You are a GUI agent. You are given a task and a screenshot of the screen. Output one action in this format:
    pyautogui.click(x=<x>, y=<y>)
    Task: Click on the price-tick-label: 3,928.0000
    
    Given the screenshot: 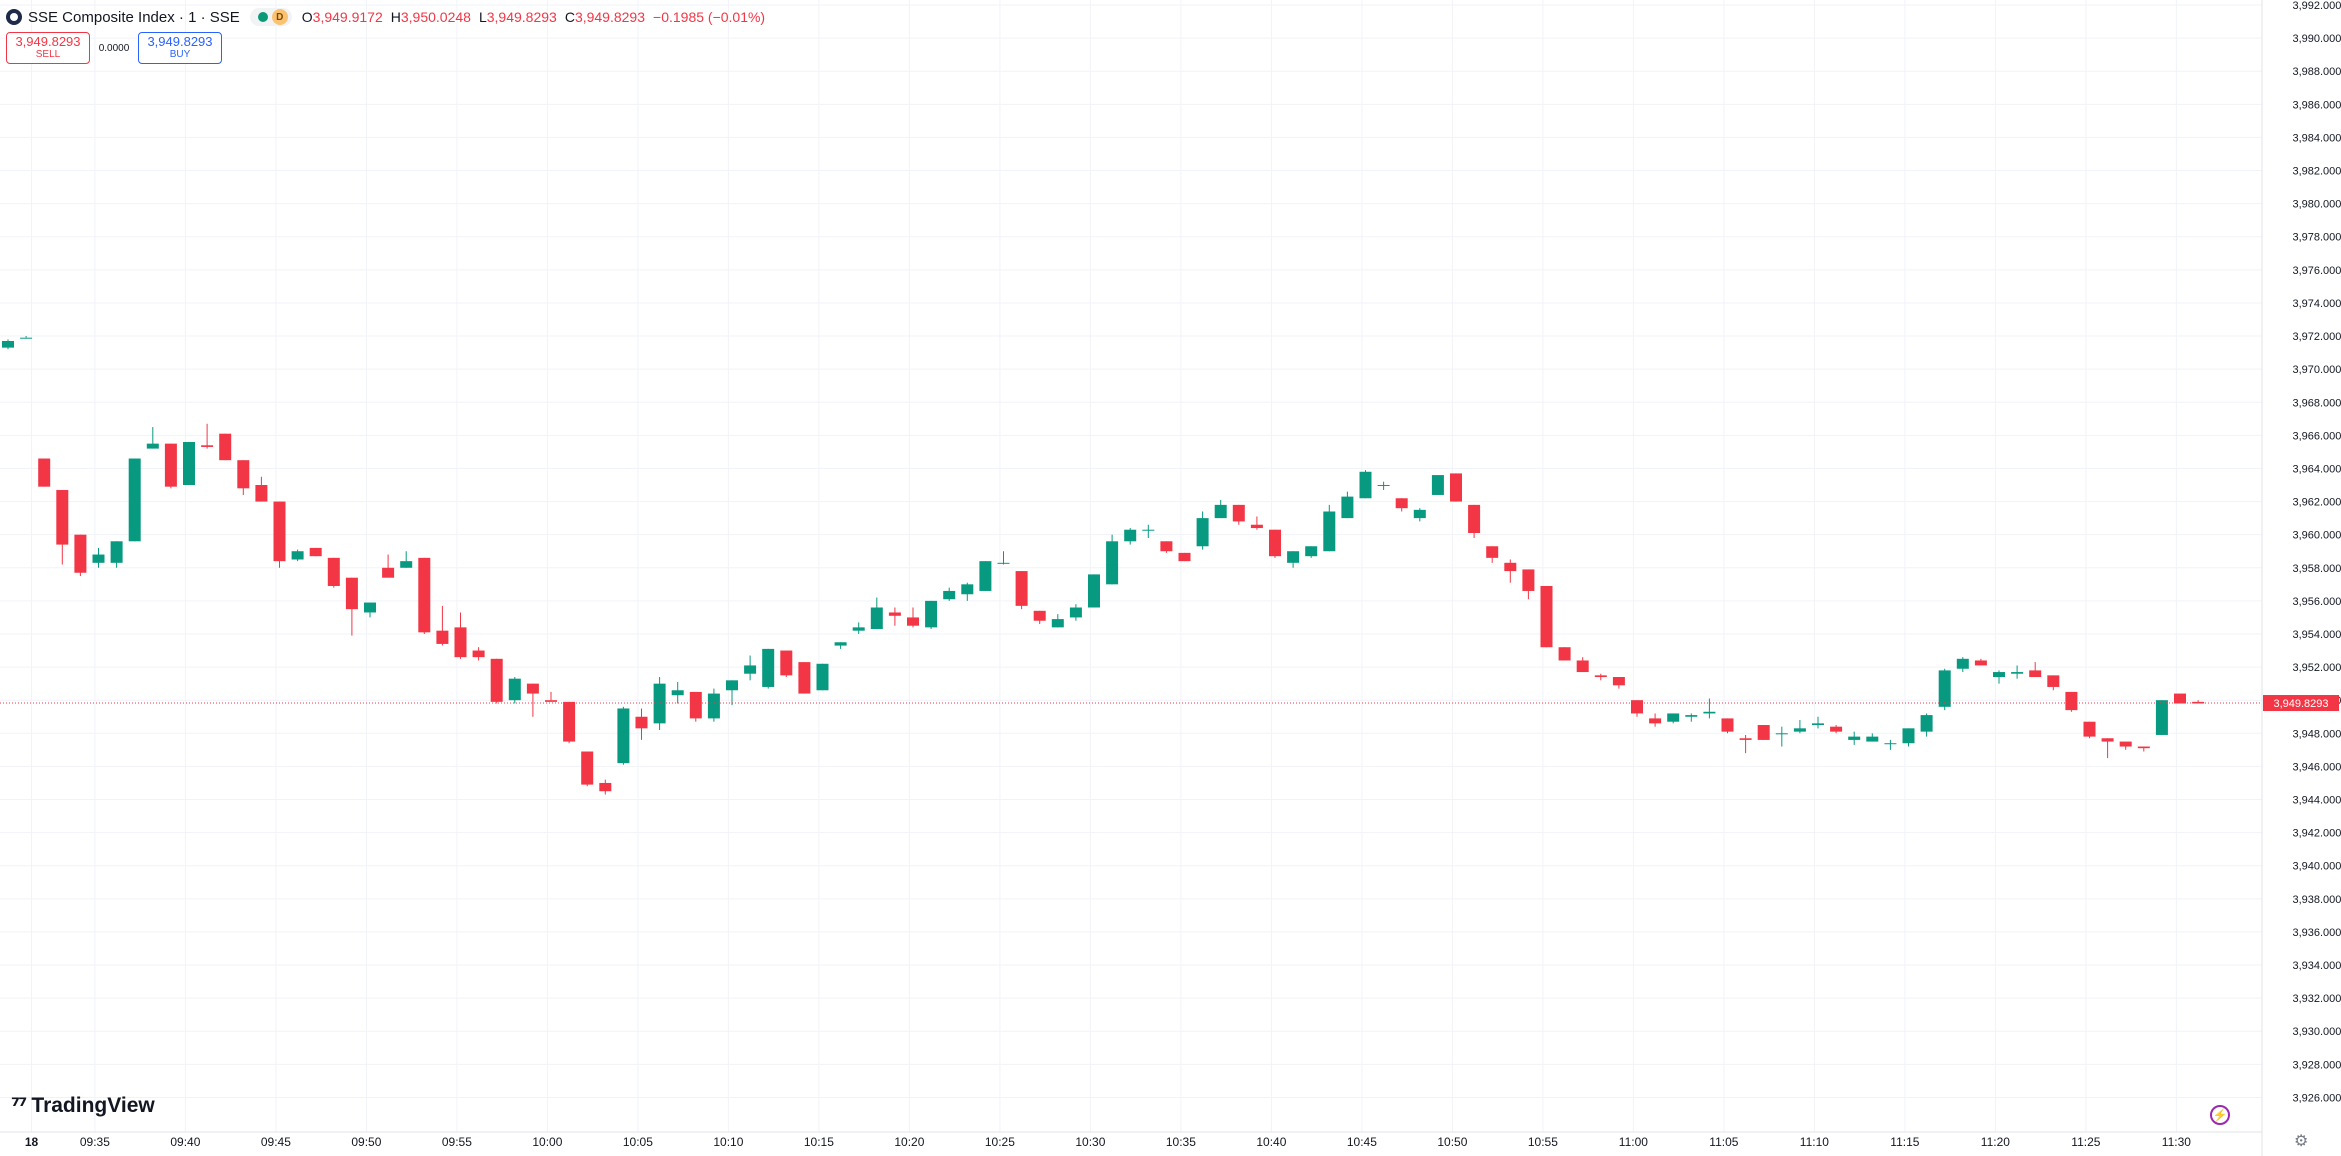 What is the action you would take?
    pyautogui.click(x=2316, y=1065)
    